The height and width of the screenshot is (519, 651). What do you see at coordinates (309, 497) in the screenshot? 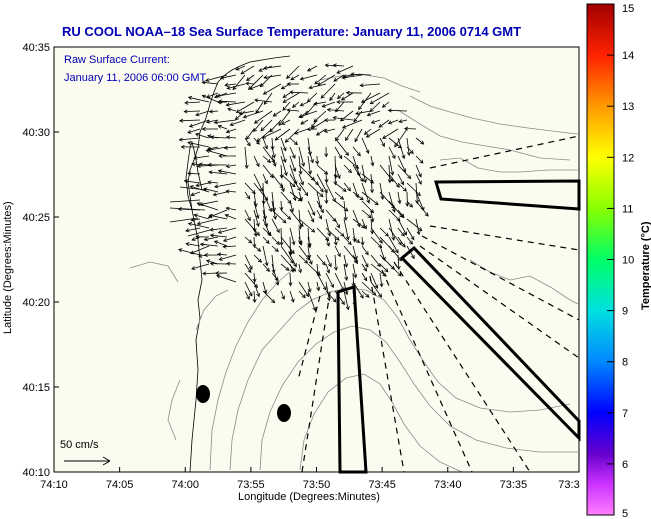
I see `x-axis-label: Longitude (Degrees:Minutes)` at bounding box center [309, 497].